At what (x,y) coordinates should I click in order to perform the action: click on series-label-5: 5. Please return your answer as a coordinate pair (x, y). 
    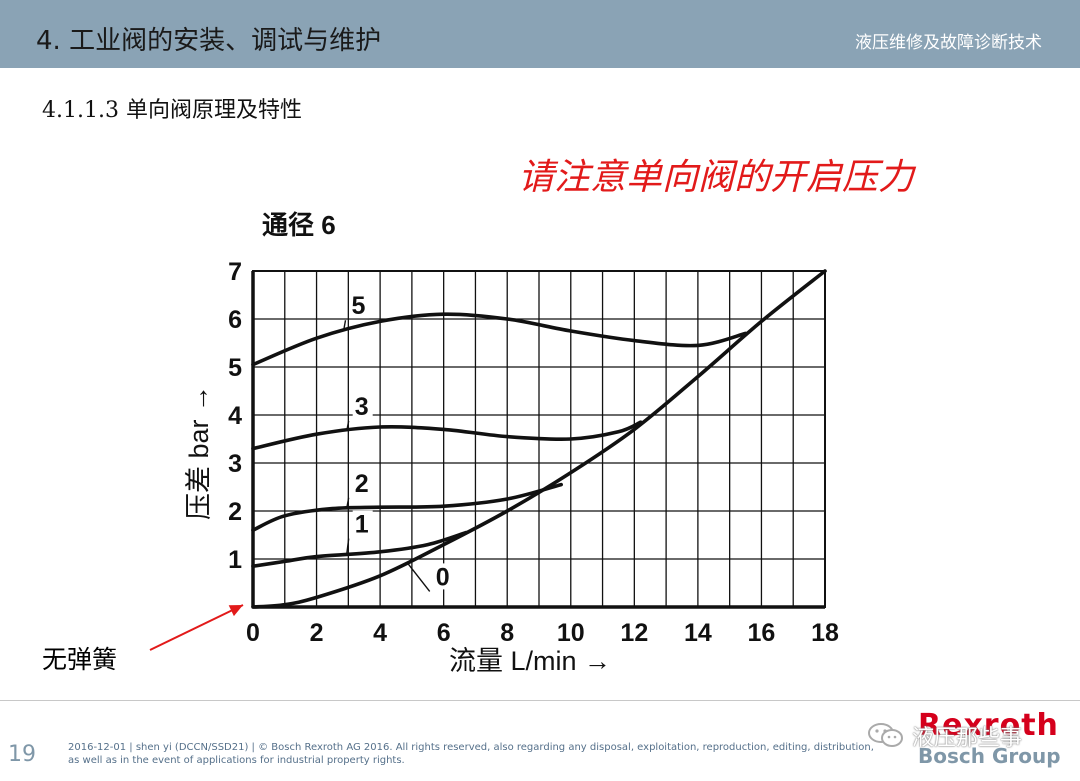
    Looking at the image, I should click on (359, 306).